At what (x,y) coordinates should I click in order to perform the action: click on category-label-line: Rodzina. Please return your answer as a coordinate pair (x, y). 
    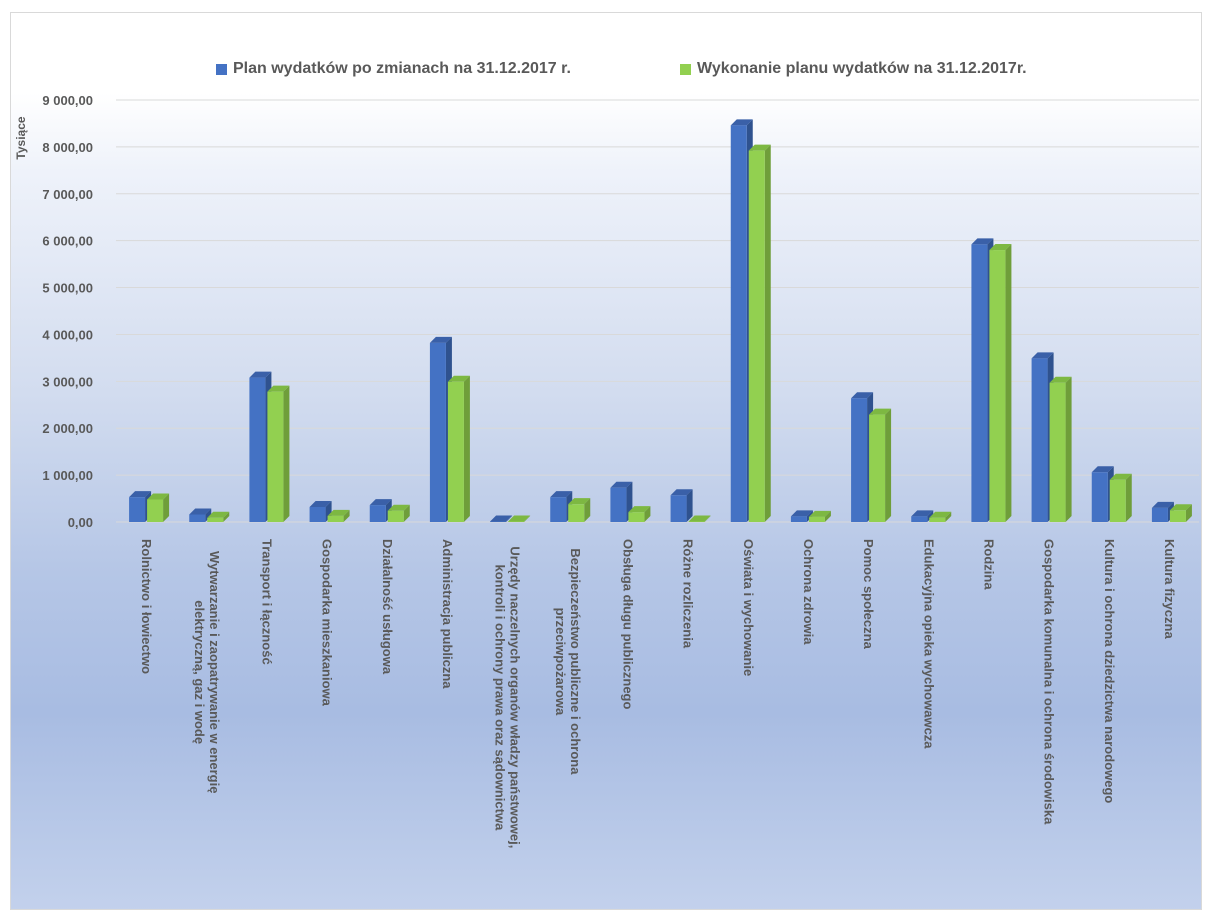
    Looking at the image, I should click on (988, 564).